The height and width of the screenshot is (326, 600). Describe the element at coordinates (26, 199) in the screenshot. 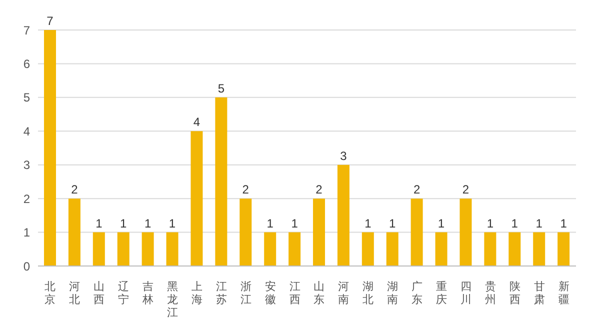

I see `y-tick-label: 2` at that location.